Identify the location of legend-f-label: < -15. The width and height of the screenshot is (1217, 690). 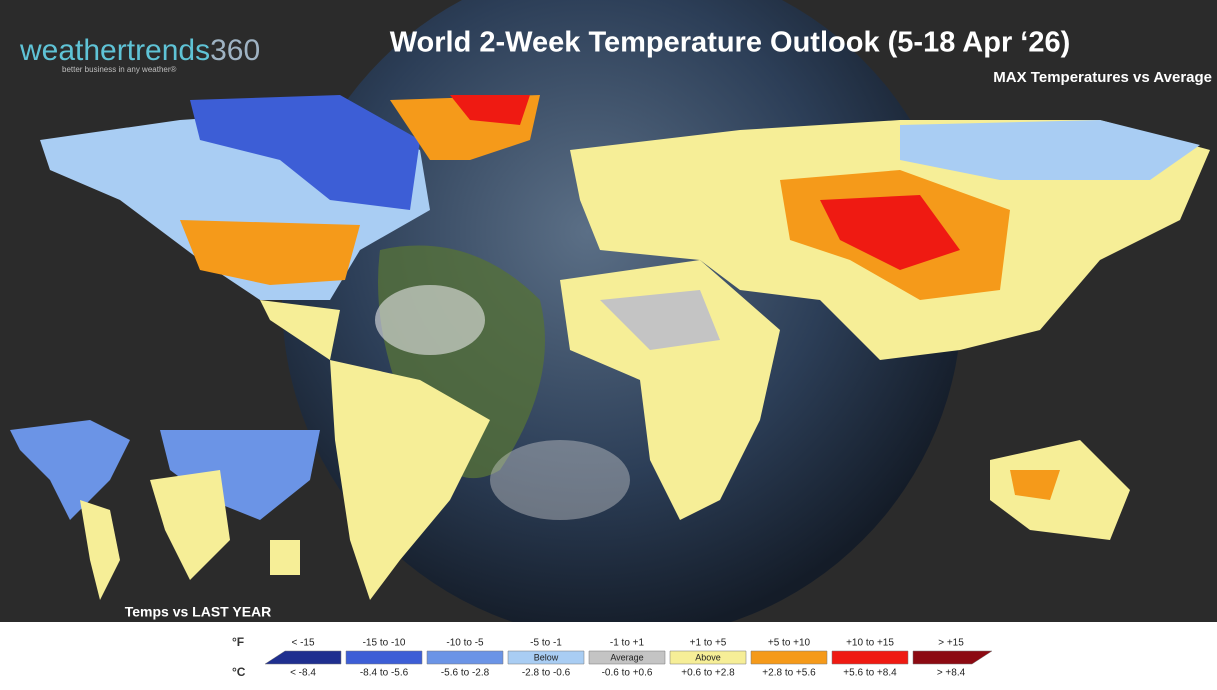
(303, 643).